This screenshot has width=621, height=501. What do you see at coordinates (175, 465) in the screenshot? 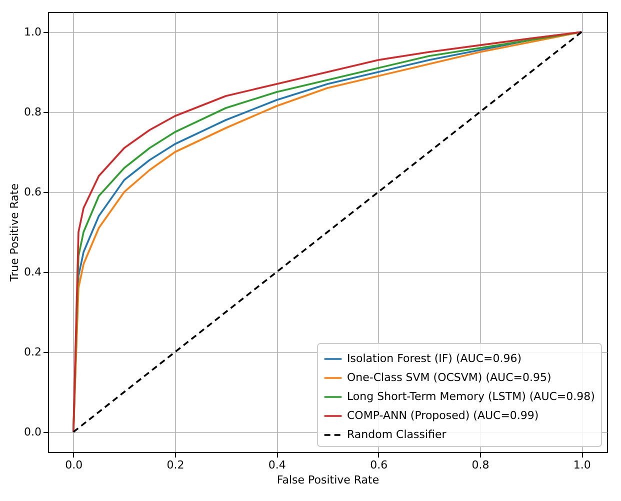
I see `x-tick-label: 0.2` at bounding box center [175, 465].